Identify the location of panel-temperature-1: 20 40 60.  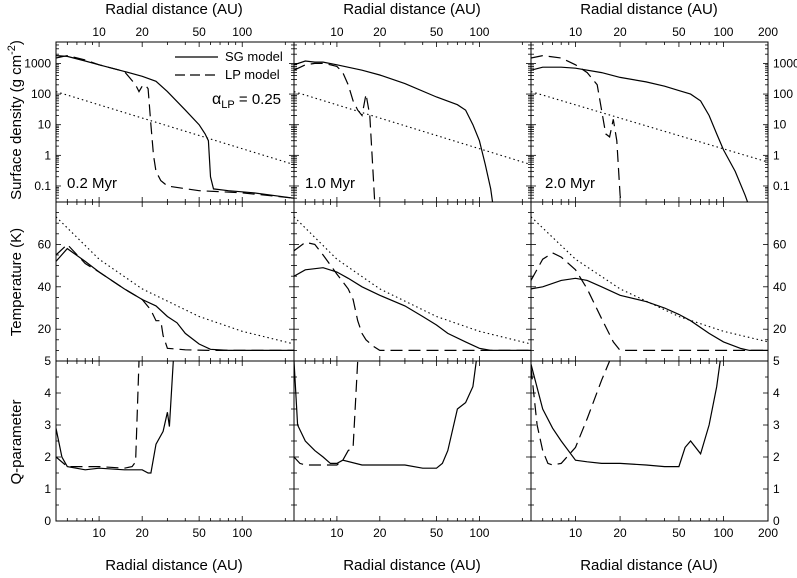
(166, 281).